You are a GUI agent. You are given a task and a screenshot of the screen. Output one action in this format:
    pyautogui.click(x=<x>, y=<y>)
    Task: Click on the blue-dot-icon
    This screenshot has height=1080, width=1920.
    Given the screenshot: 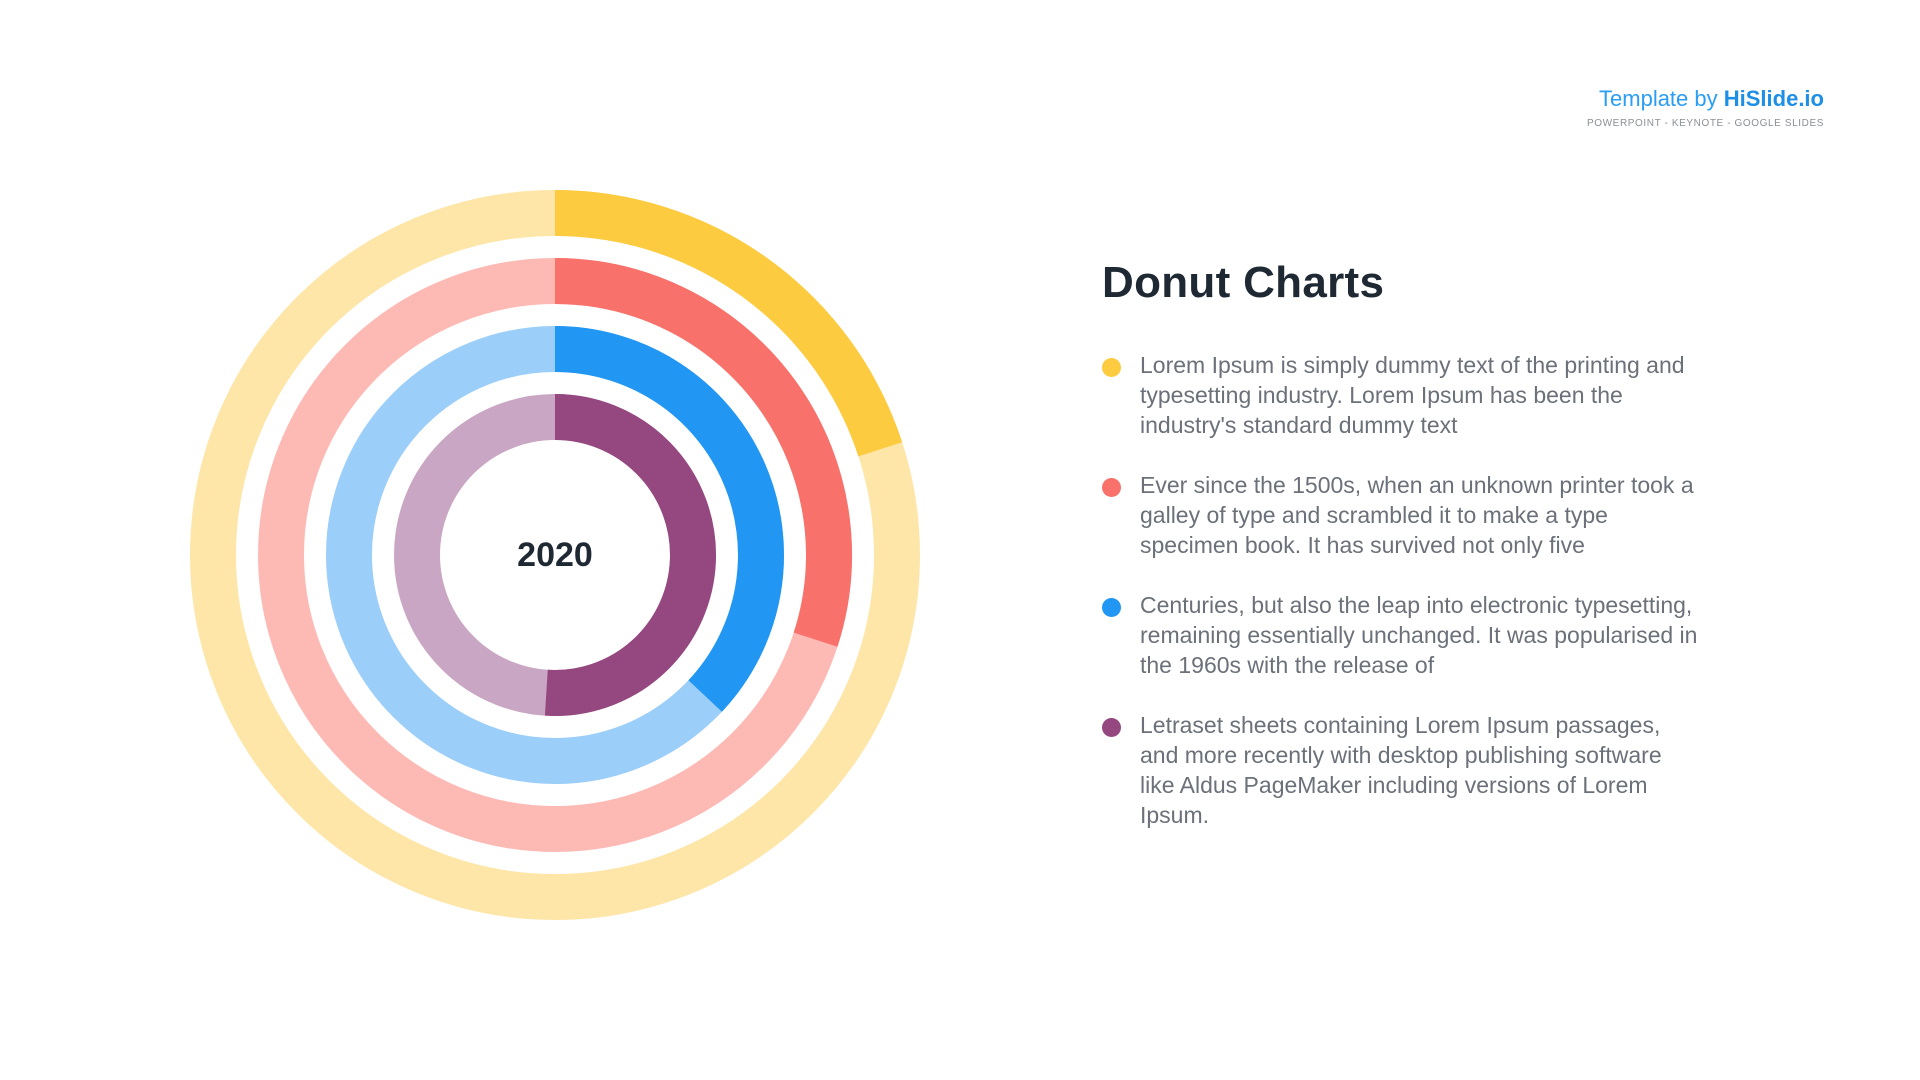 What is the action you would take?
    pyautogui.click(x=1111, y=607)
    